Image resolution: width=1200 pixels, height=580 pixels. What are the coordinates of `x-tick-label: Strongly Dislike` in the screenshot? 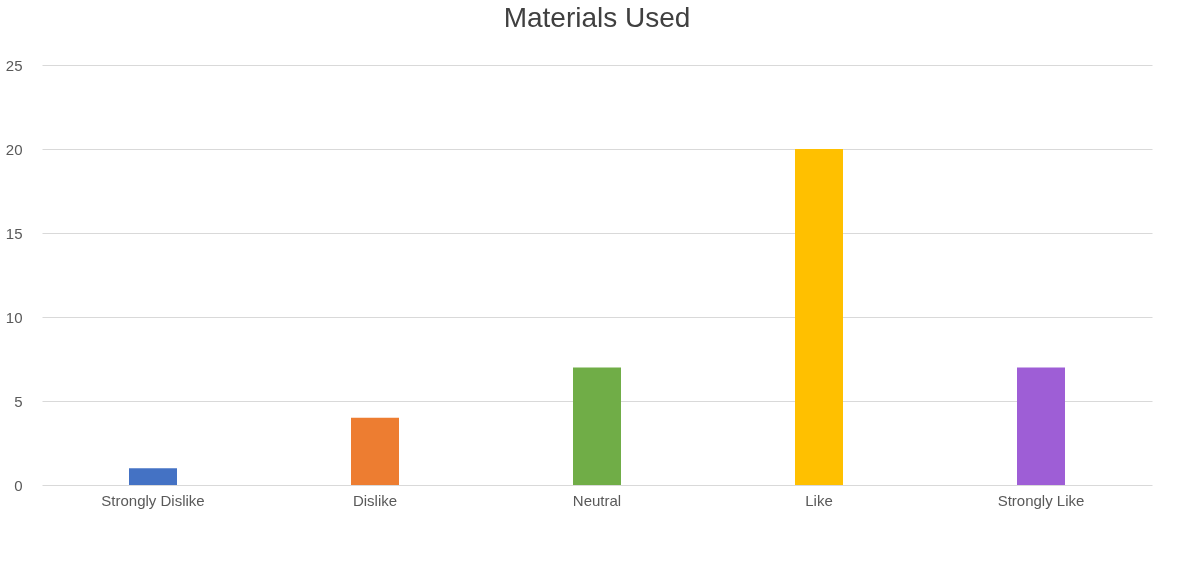 It's located at (153, 500).